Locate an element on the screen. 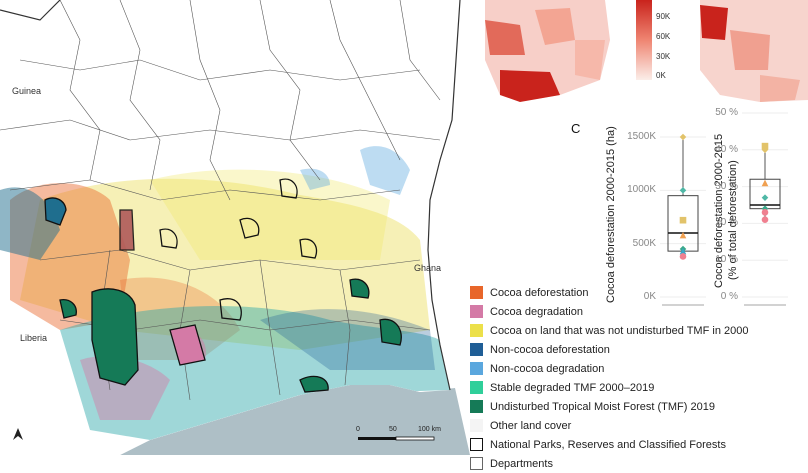 This screenshot has height=473, width=808. legend-item: Non-cocoa degradation is located at coordinates (609, 368).